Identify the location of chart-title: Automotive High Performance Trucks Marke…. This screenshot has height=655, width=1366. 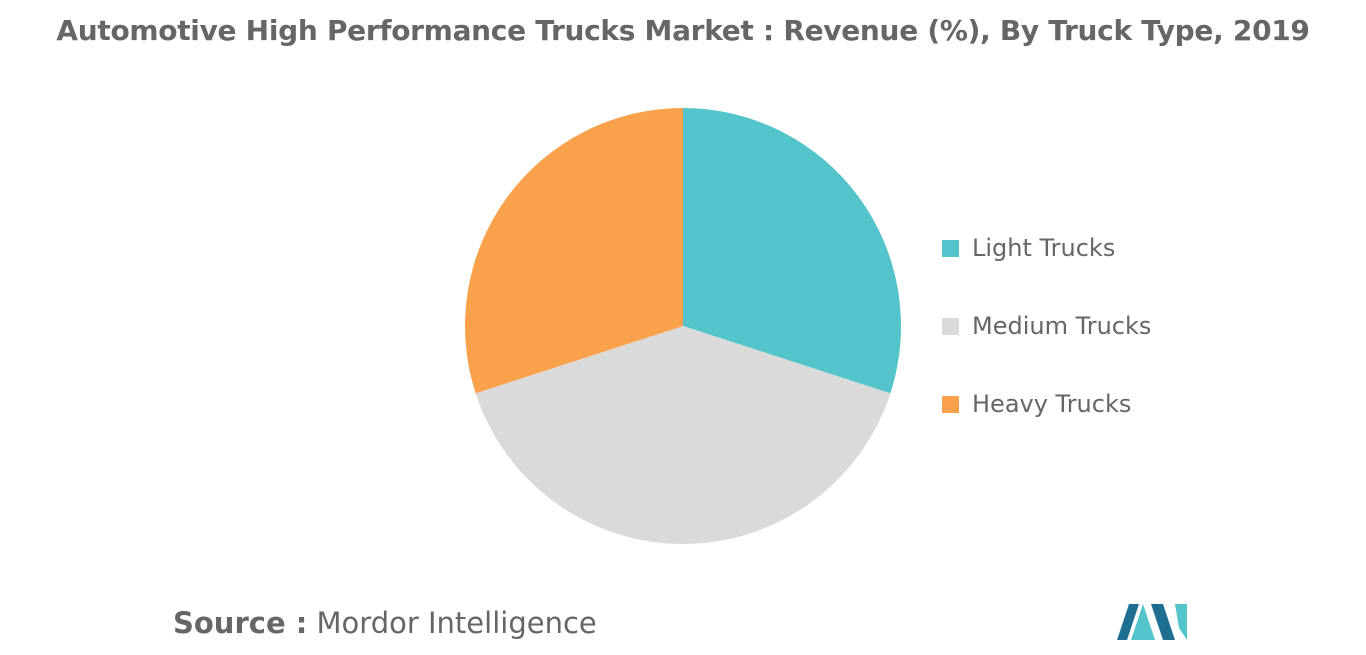
(683, 30).